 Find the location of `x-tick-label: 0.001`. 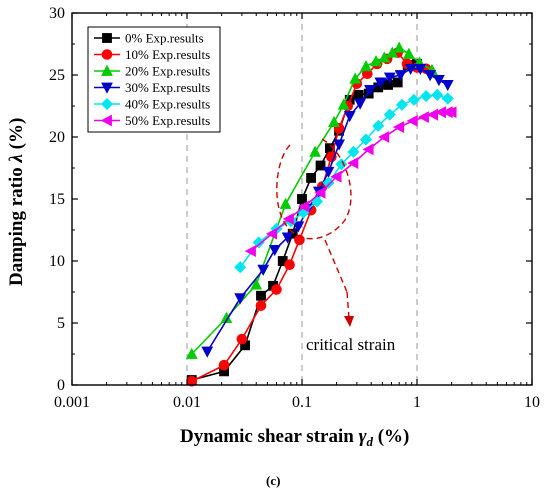

x-tick-label: 0.001 is located at coordinates (72, 402).